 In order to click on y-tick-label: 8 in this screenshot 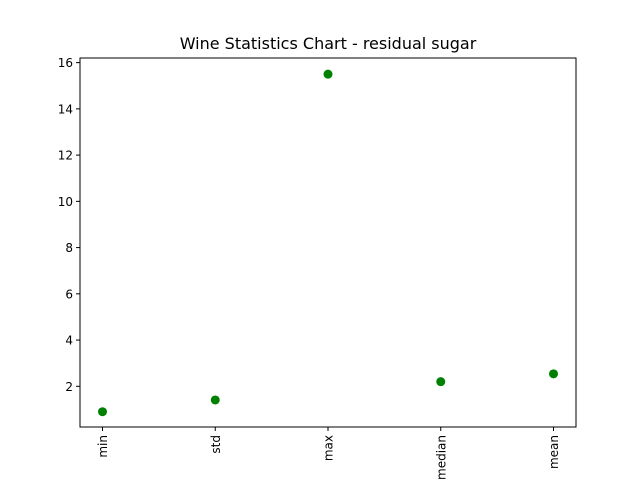, I will do `click(69, 248)`.